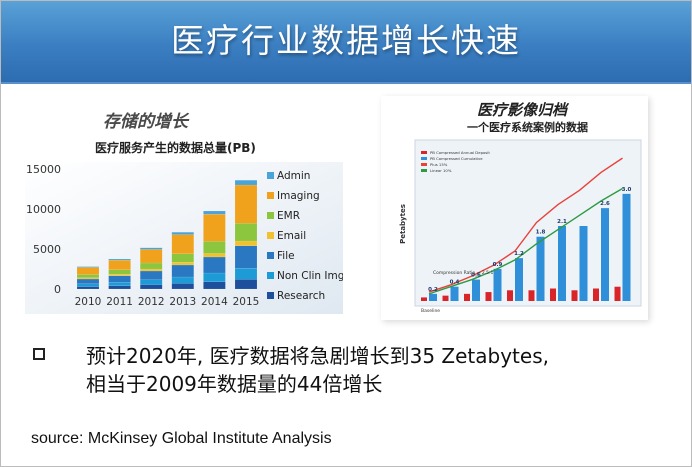 The width and height of the screenshot is (692, 467). Describe the element at coordinates (47, 249) in the screenshot. I see `y-tick-label: 5000` at that location.